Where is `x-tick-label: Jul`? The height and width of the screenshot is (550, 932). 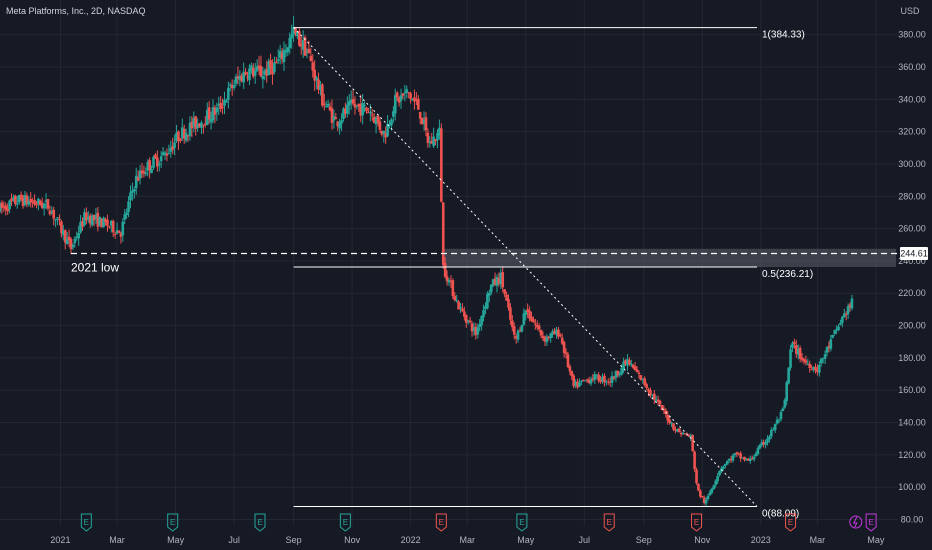 x-tick-label: Jul is located at coordinates (585, 540).